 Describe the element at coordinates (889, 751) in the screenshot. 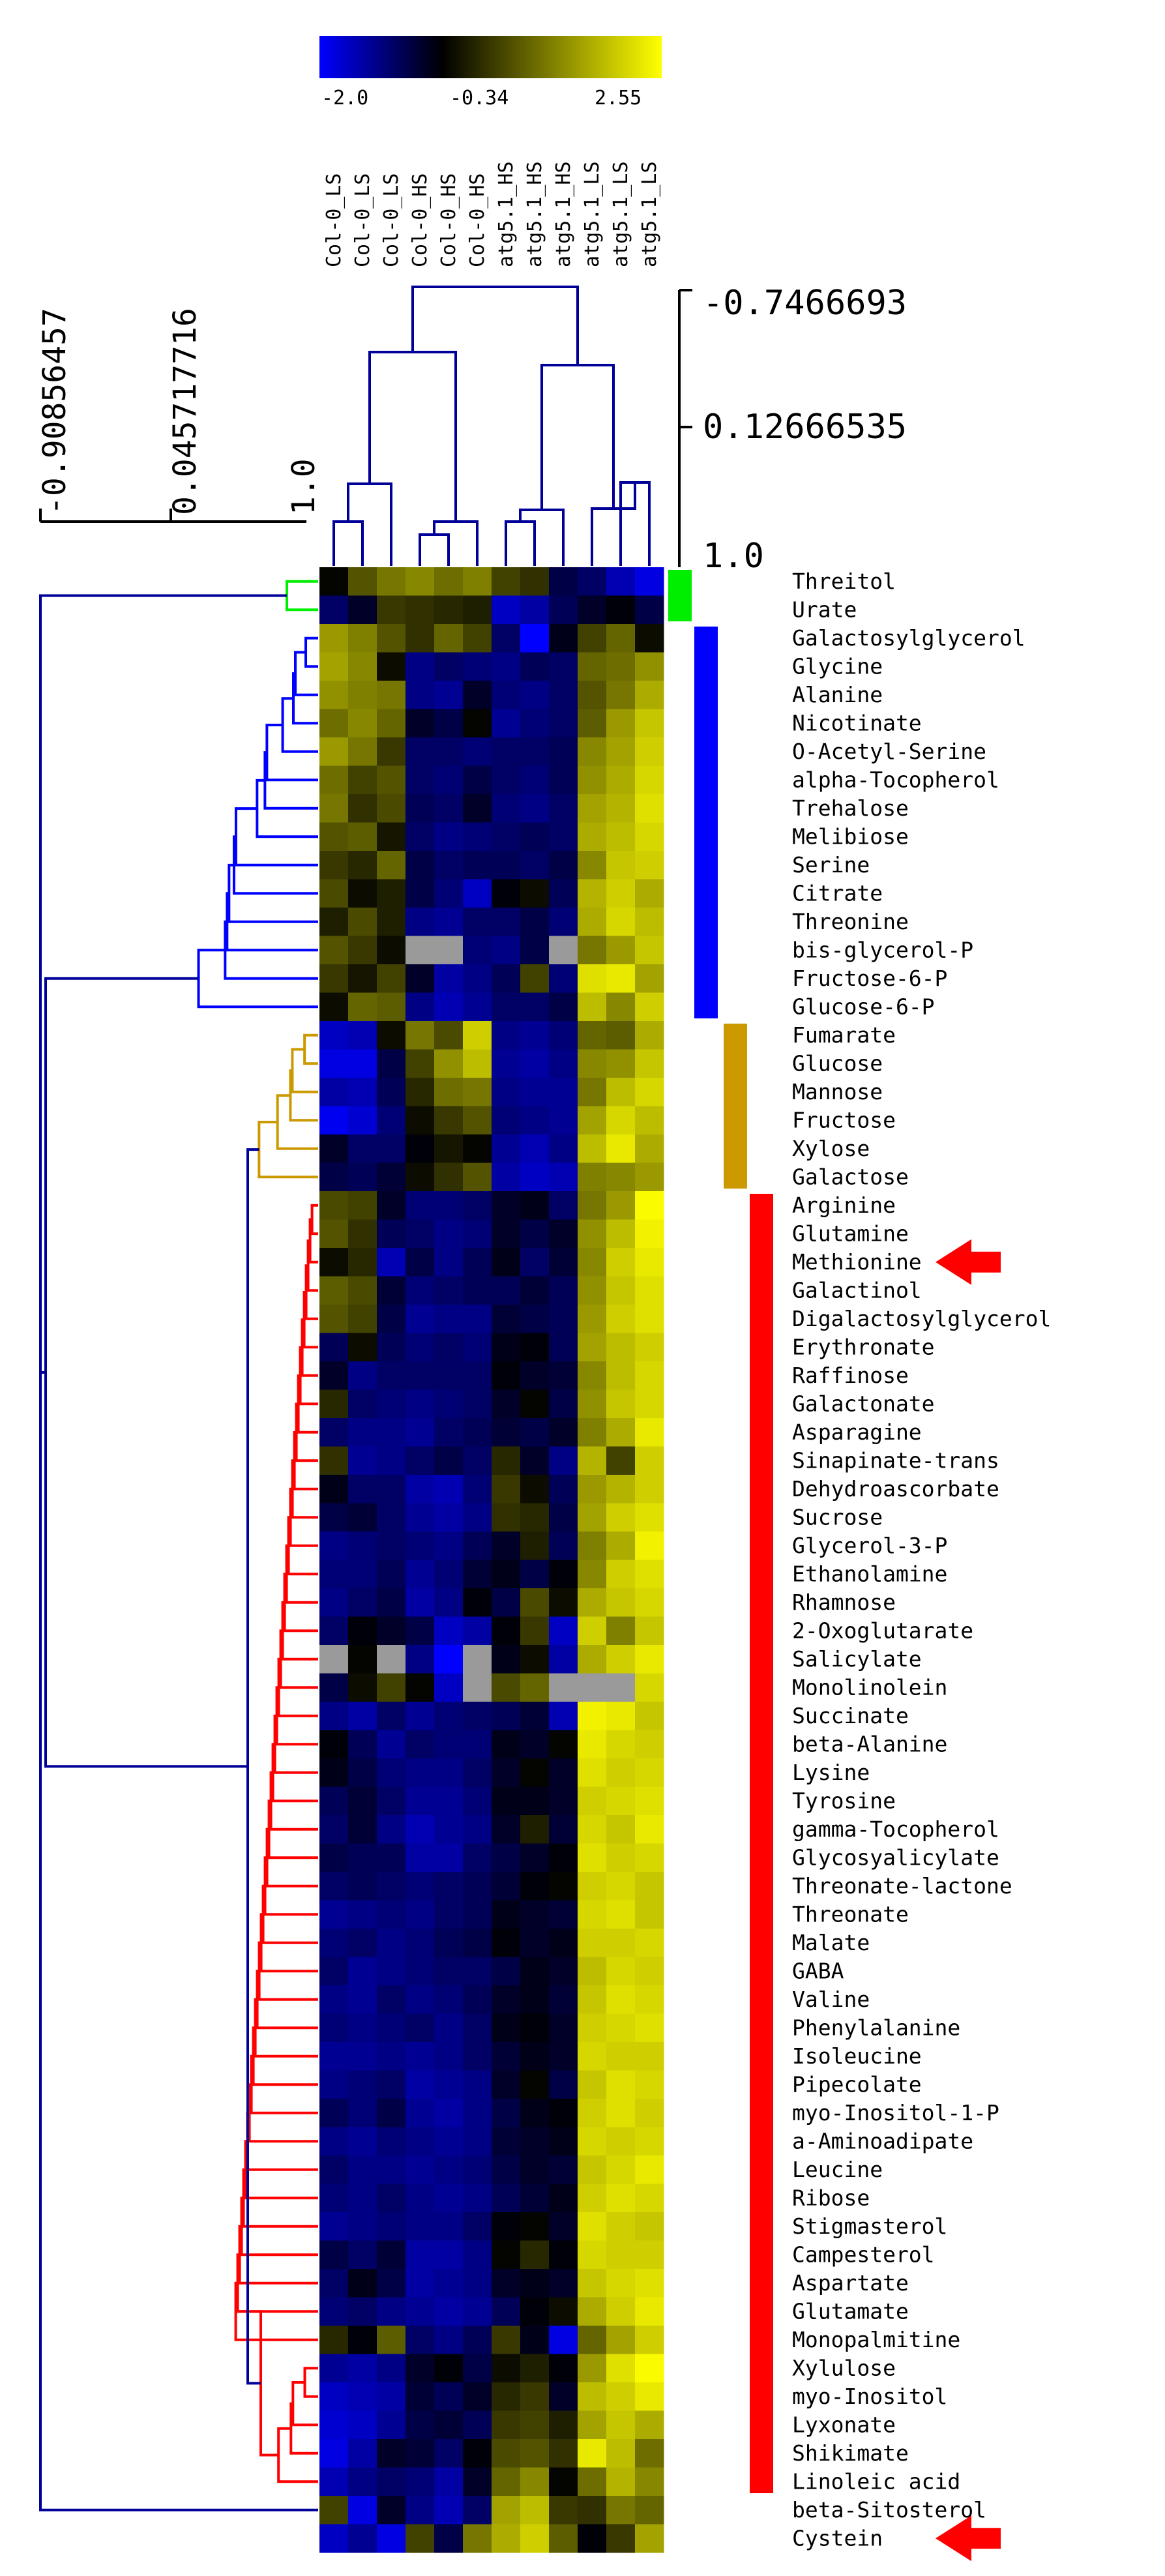

I see `row-label: O-Acetyl-Serine` at that location.